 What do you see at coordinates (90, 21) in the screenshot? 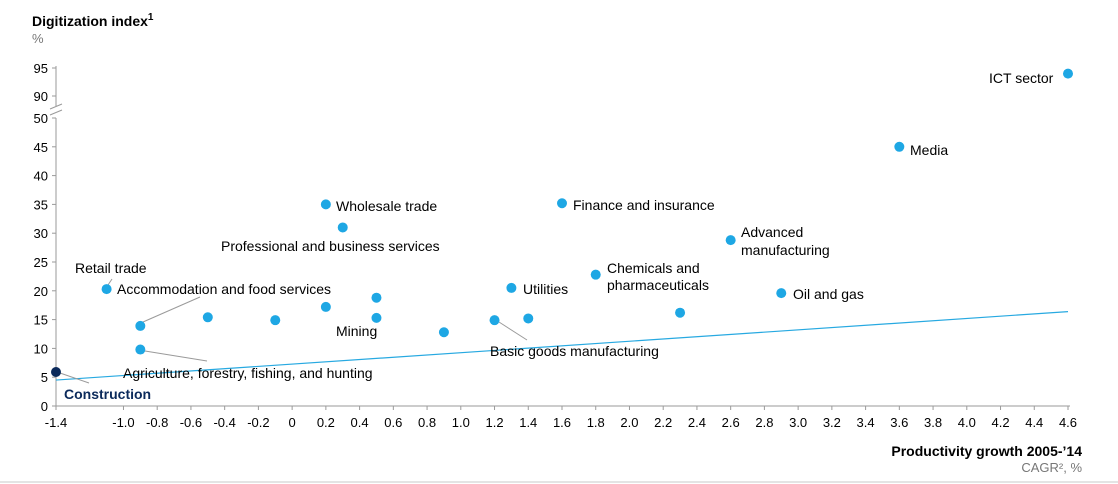
I see `chart-title-text: Digitization index` at bounding box center [90, 21].